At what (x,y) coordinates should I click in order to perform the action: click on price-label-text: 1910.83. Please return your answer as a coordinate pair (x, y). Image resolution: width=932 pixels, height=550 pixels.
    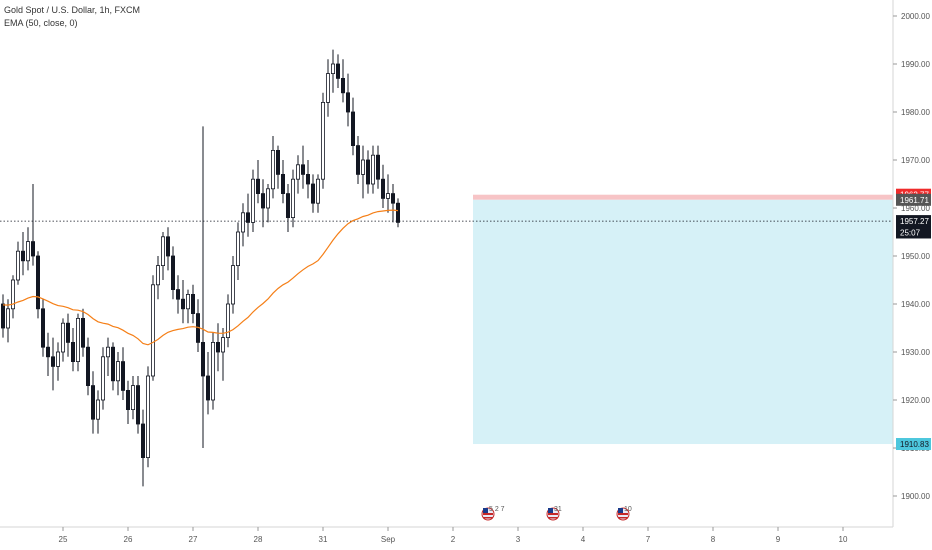
    Looking at the image, I should click on (914, 444).